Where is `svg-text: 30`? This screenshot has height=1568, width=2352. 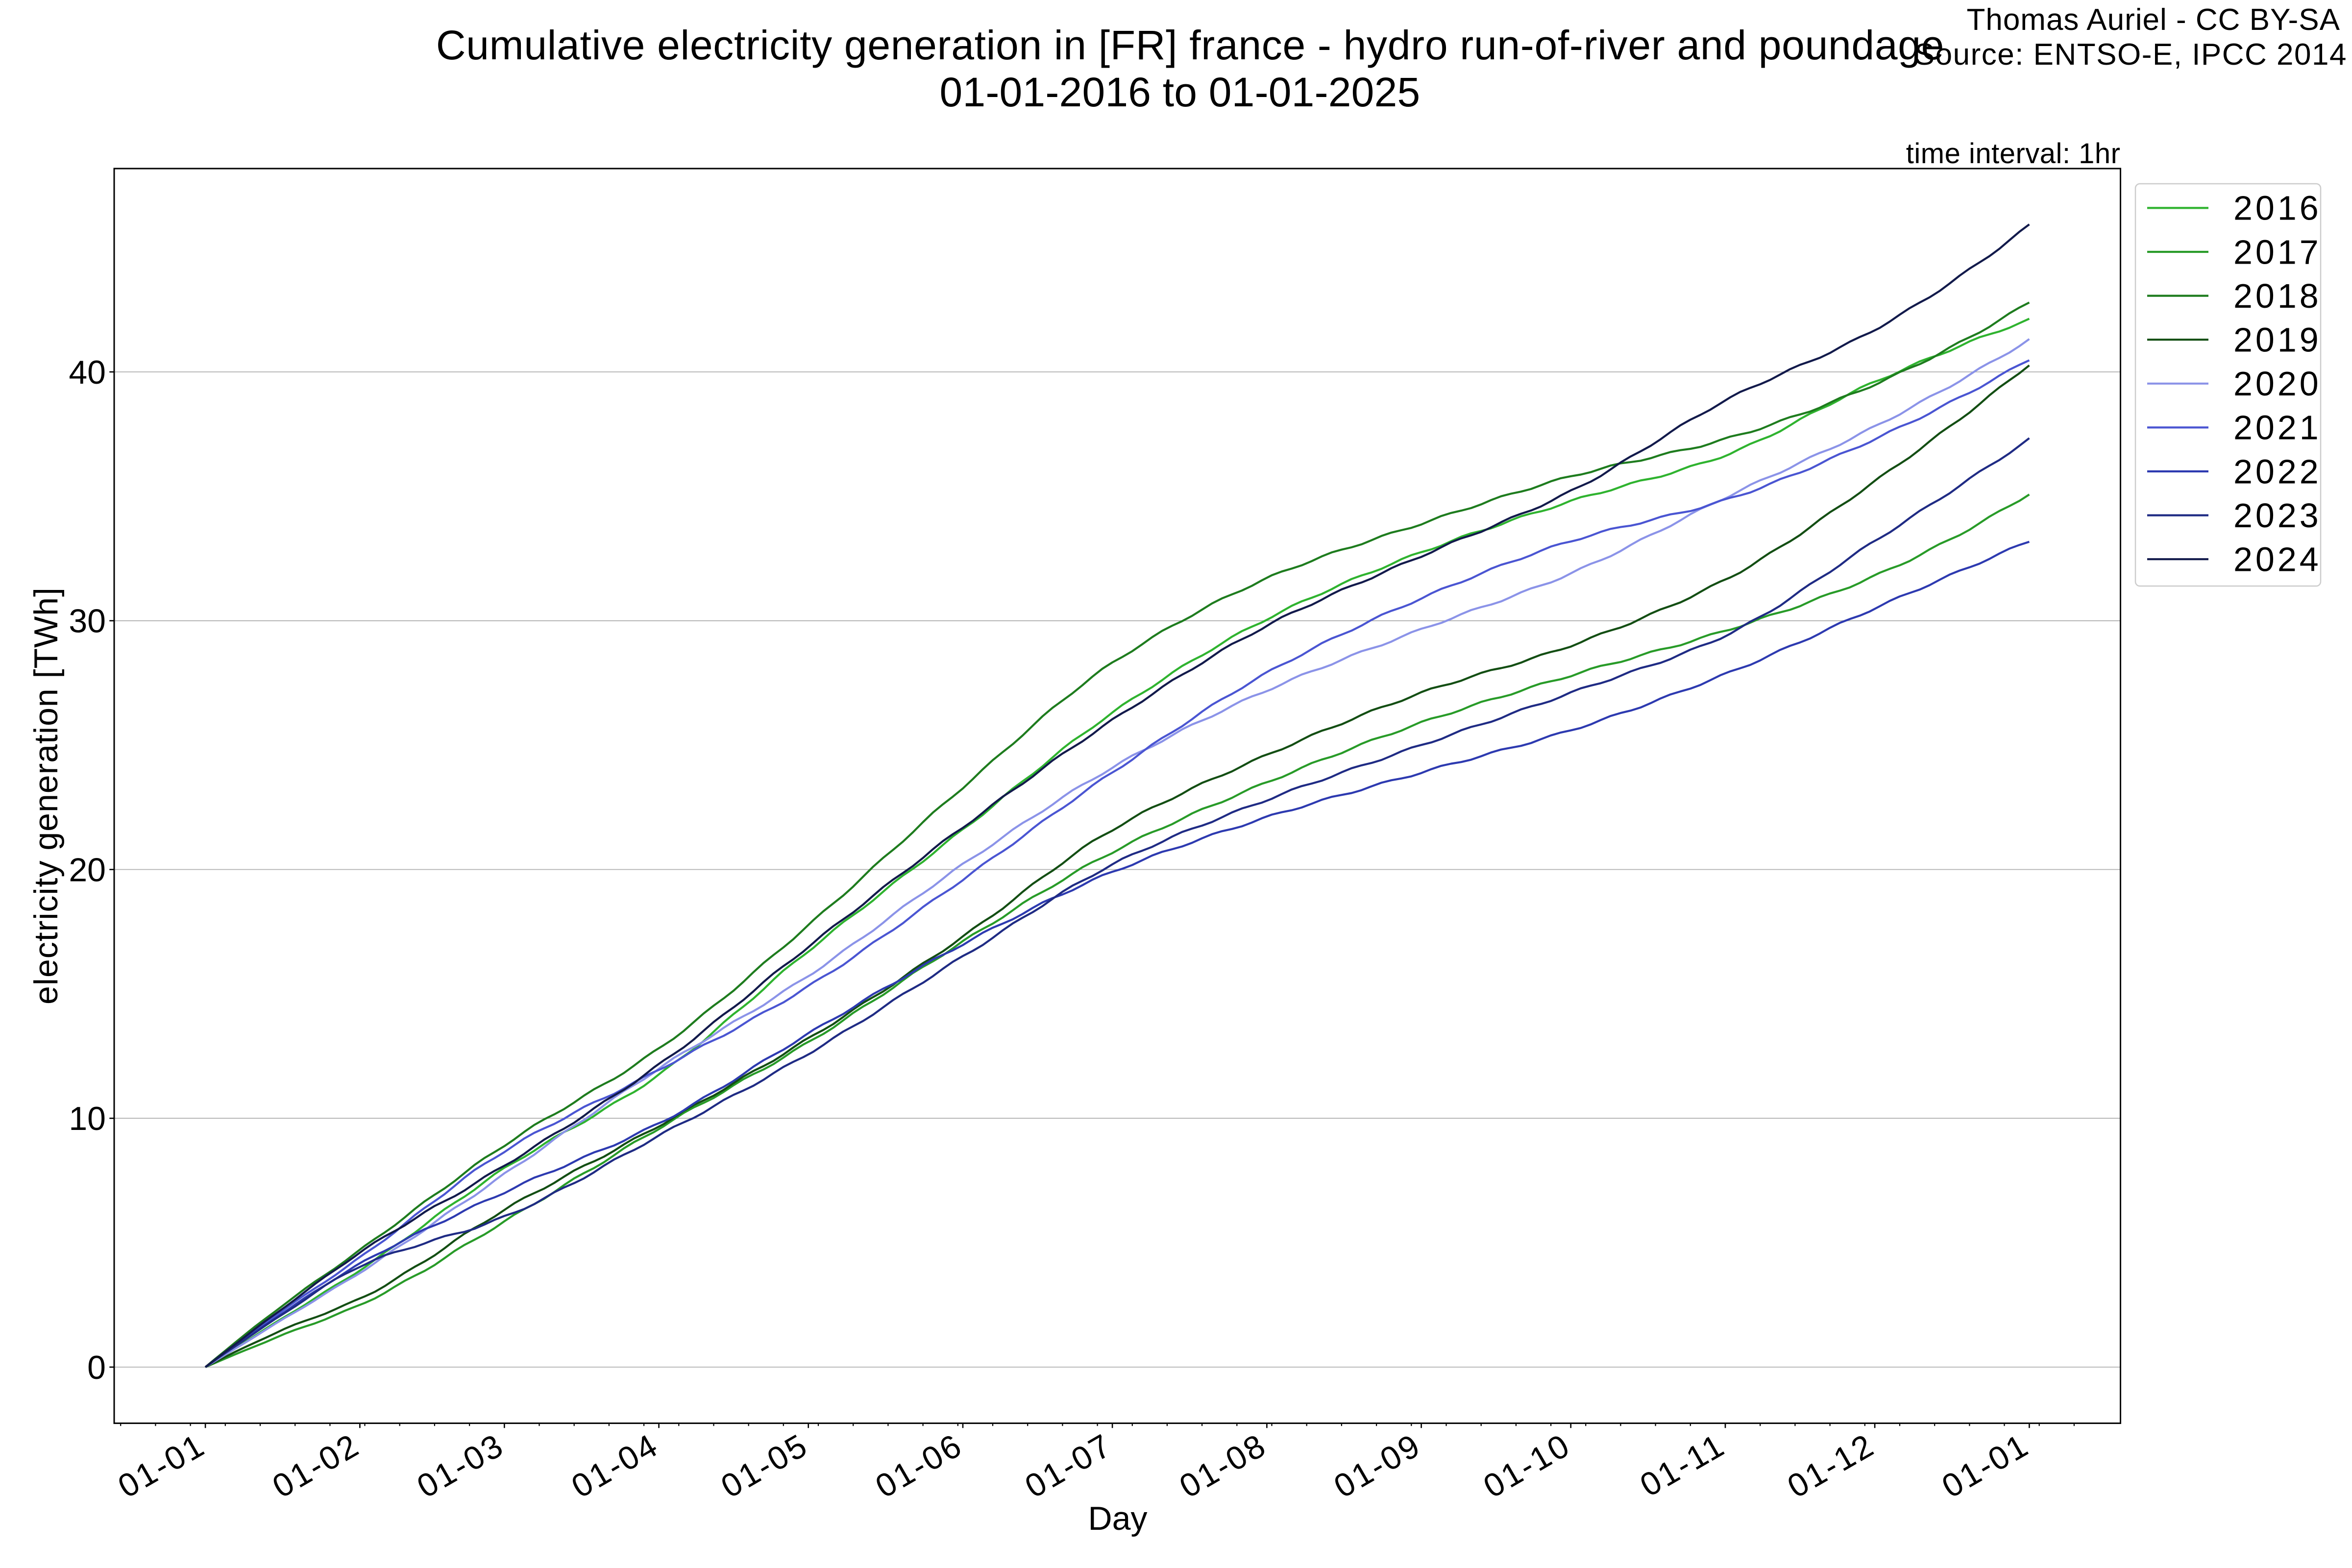
svg-text: 30 is located at coordinates (87, 621).